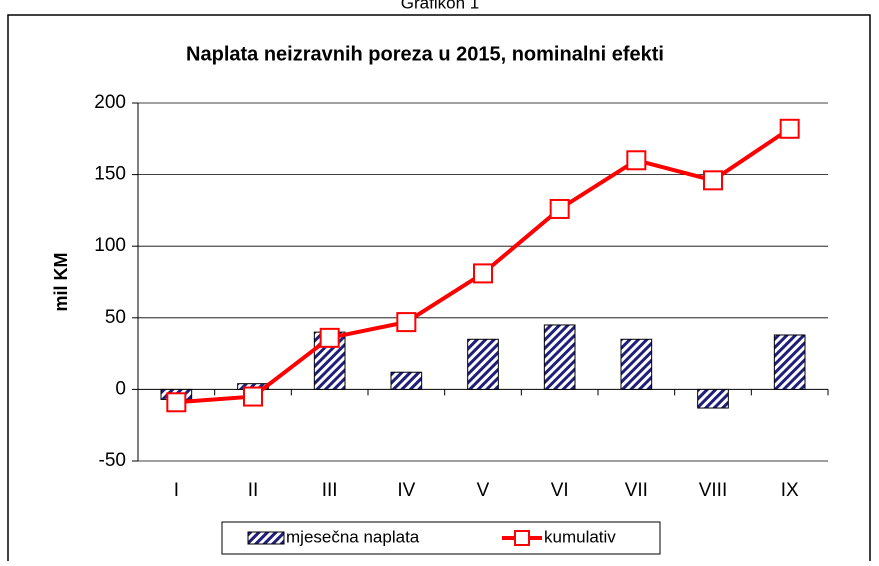  I want to click on y-tick-label: 0, so click(120, 388).